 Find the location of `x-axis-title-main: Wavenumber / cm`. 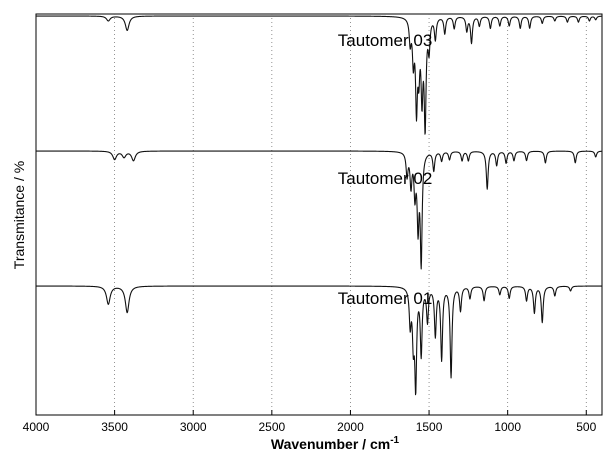

x-axis-title-main: Wavenumber / cm is located at coordinates (330, 444).